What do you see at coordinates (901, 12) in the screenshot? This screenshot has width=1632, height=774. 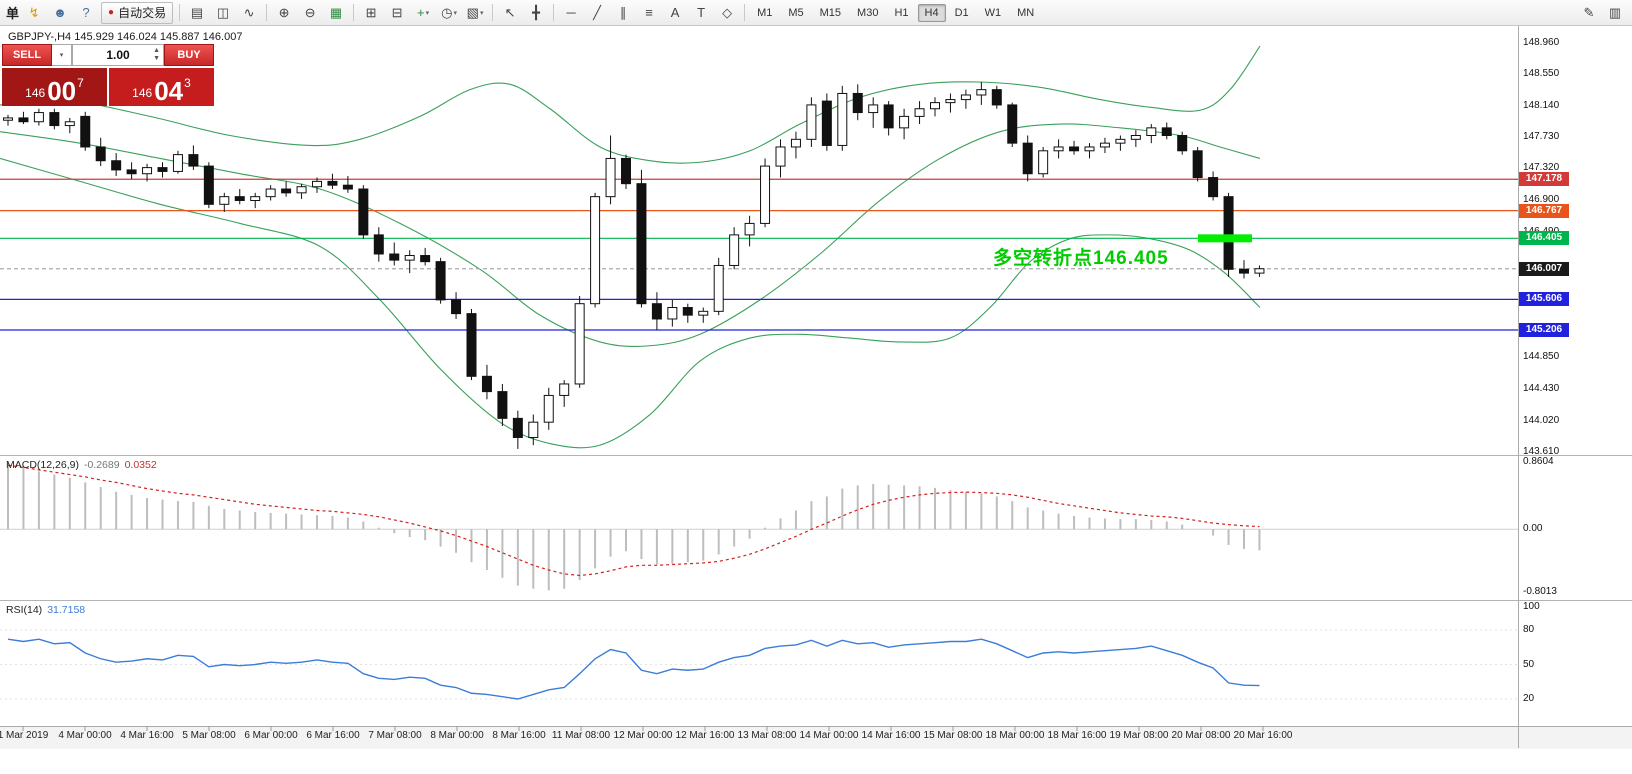 I see `timeframe-h1: H1` at bounding box center [901, 12].